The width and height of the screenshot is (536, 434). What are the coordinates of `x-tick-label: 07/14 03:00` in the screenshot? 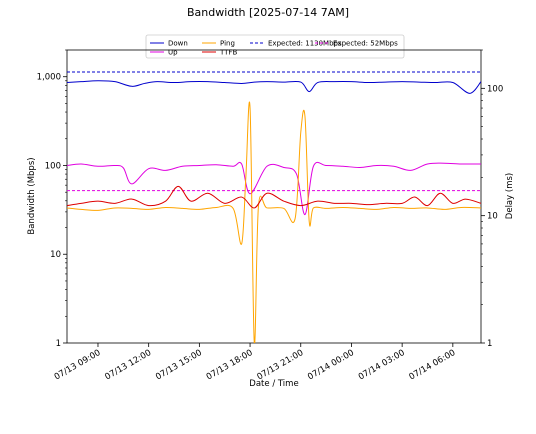 It's located at (382, 365).